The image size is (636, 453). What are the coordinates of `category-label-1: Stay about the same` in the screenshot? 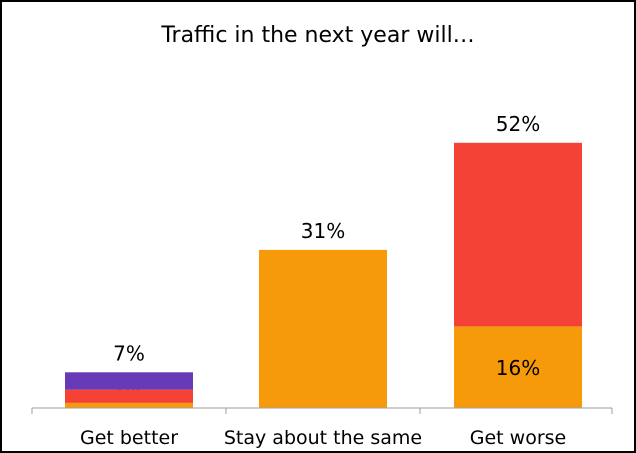 It's located at (323, 438).